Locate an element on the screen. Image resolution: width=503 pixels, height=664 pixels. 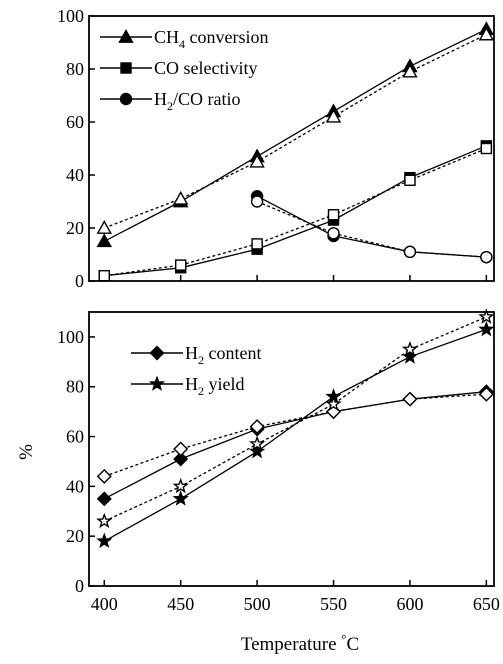
x-axis-title: Temperature °C is located at coordinates (300, 643).